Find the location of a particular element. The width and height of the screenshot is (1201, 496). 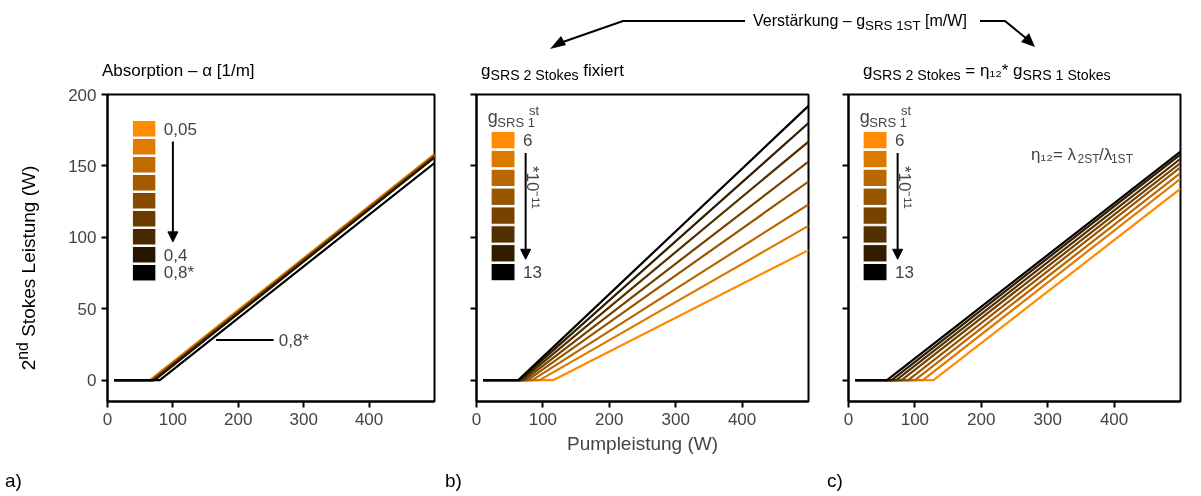

annotation: 0,8* is located at coordinates (294, 340).